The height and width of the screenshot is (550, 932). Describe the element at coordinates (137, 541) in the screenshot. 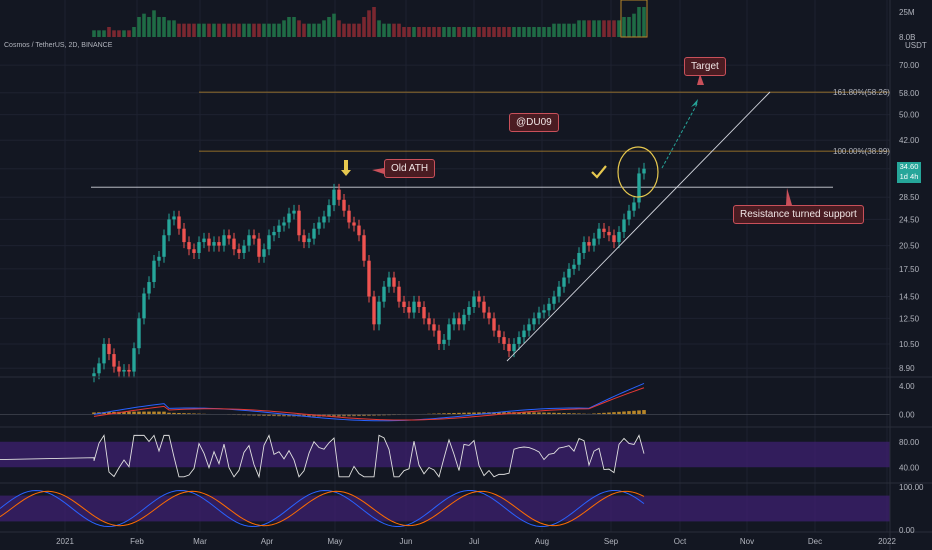

I see `time-axis-label: Feb` at that location.